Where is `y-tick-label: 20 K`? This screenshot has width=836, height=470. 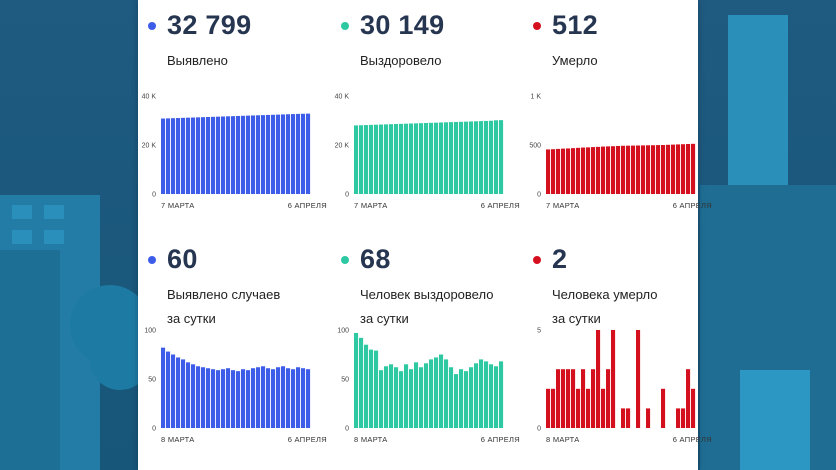
y-tick-label: 20 K is located at coordinates (149, 146).